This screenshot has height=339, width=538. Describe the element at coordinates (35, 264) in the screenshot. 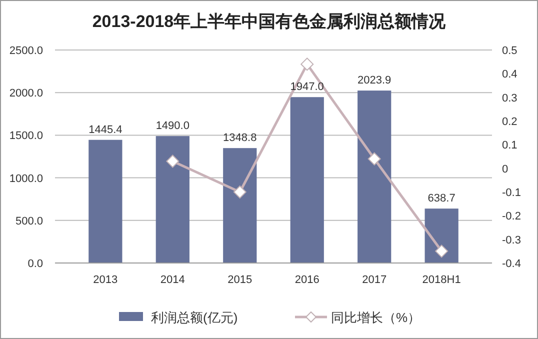

I see `y-tick-label: 0.0` at that location.